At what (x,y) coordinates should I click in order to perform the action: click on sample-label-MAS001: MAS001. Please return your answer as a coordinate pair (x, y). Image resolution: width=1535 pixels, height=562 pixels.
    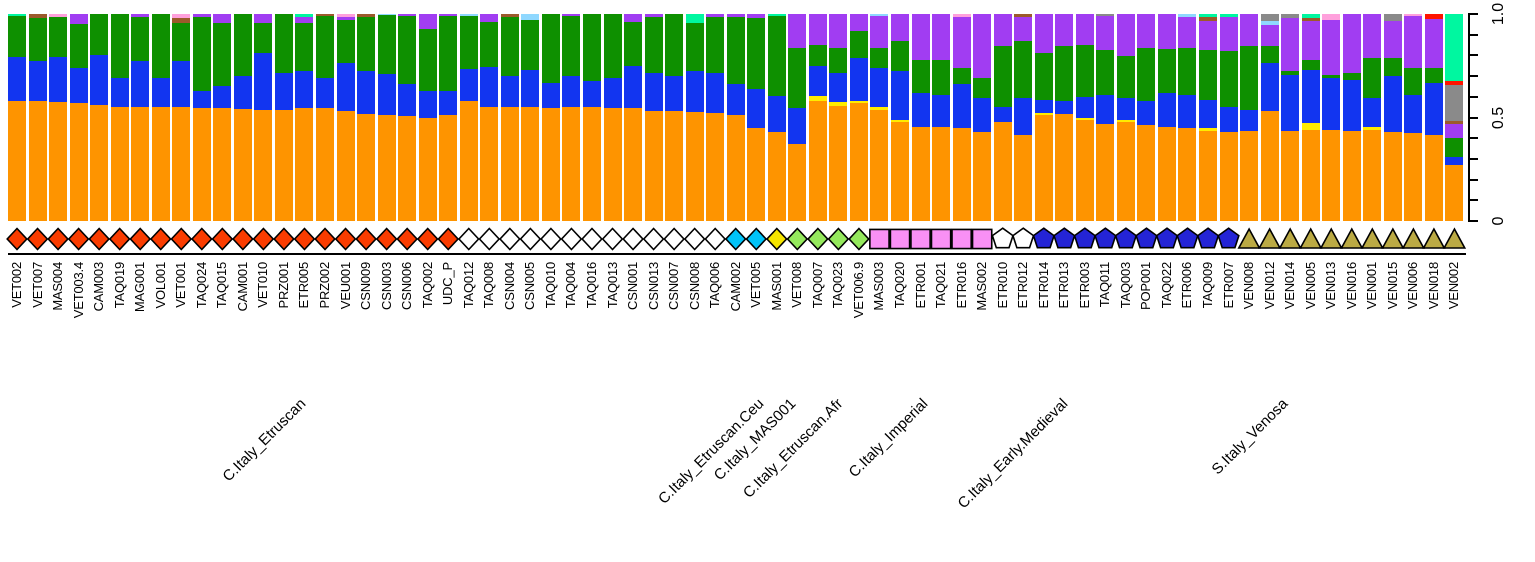
    Looking at the image, I should click on (776, 286).